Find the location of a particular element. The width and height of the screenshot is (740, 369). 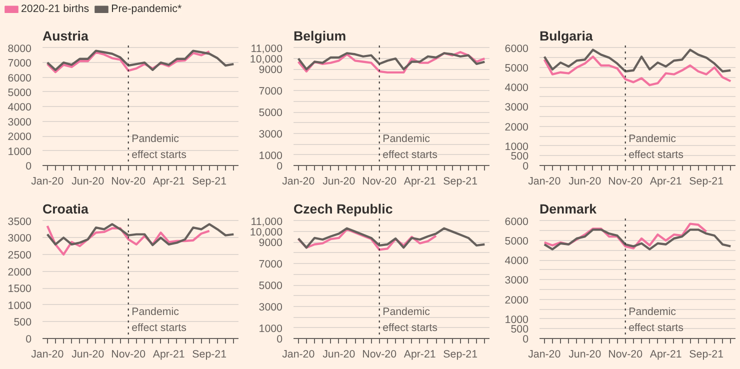

legend-label: 2020-21 births is located at coordinates (55, 9).